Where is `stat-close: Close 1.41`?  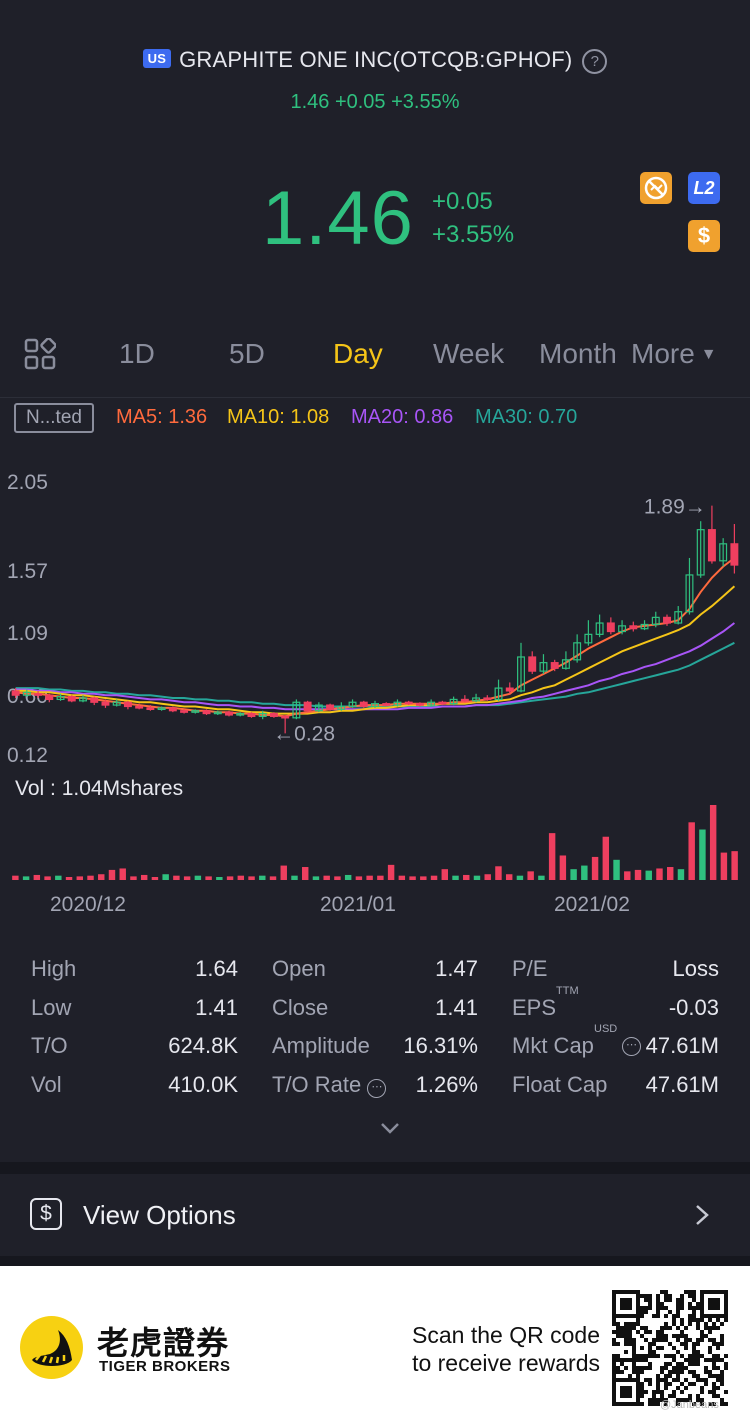 stat-close: Close 1.41 is located at coordinates (375, 1007).